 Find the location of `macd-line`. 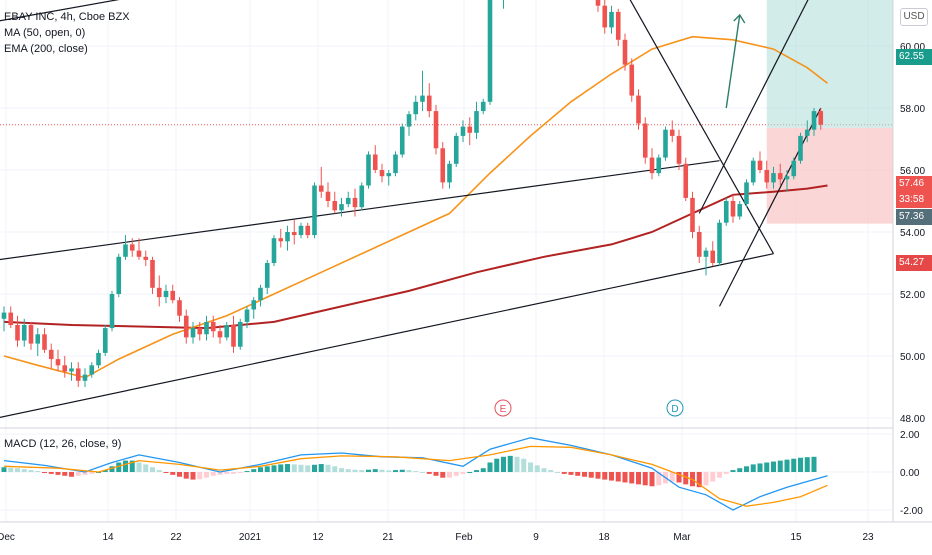

macd-line is located at coordinates (415, 474).